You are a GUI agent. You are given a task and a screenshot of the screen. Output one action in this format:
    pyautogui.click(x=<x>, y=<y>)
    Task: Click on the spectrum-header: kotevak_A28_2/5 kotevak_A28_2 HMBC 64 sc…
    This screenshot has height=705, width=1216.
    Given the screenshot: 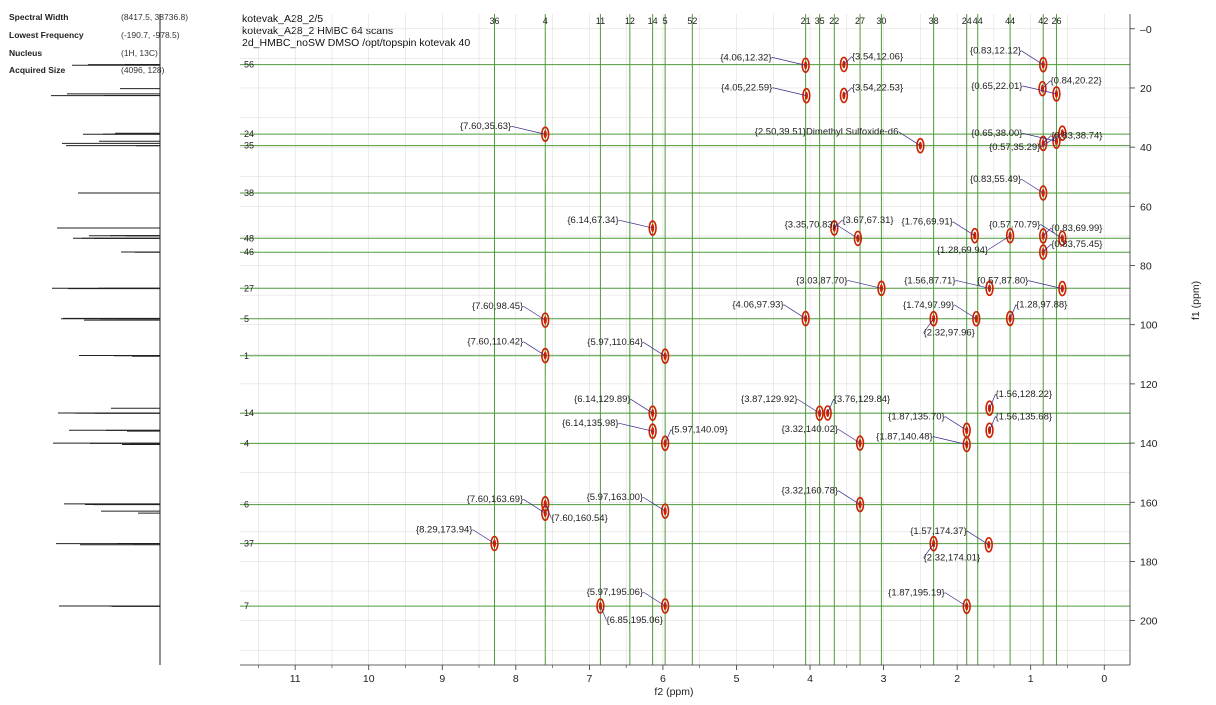 What is the action you would take?
    pyautogui.click(x=356, y=31)
    